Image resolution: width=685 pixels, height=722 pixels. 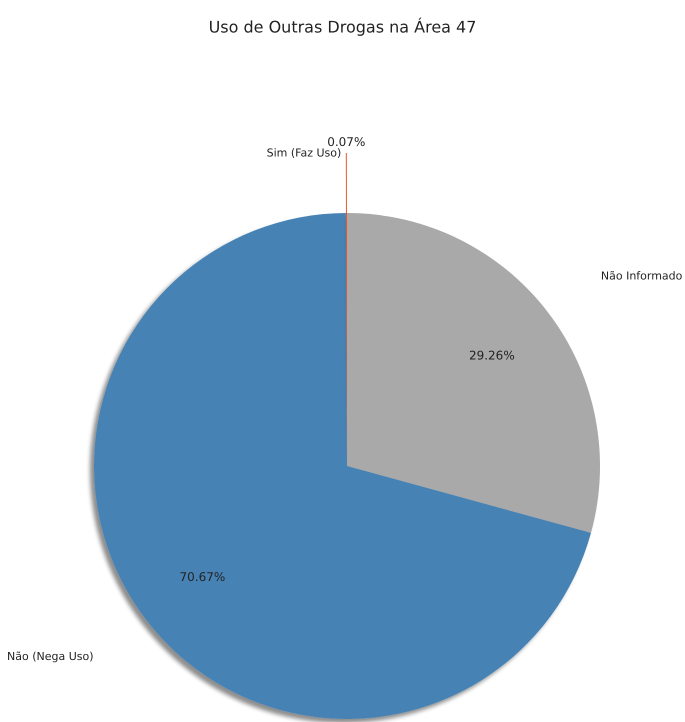 What do you see at coordinates (342, 27) in the screenshot?
I see `chart-title: Uso de Outras Drogas na Área 47` at bounding box center [342, 27].